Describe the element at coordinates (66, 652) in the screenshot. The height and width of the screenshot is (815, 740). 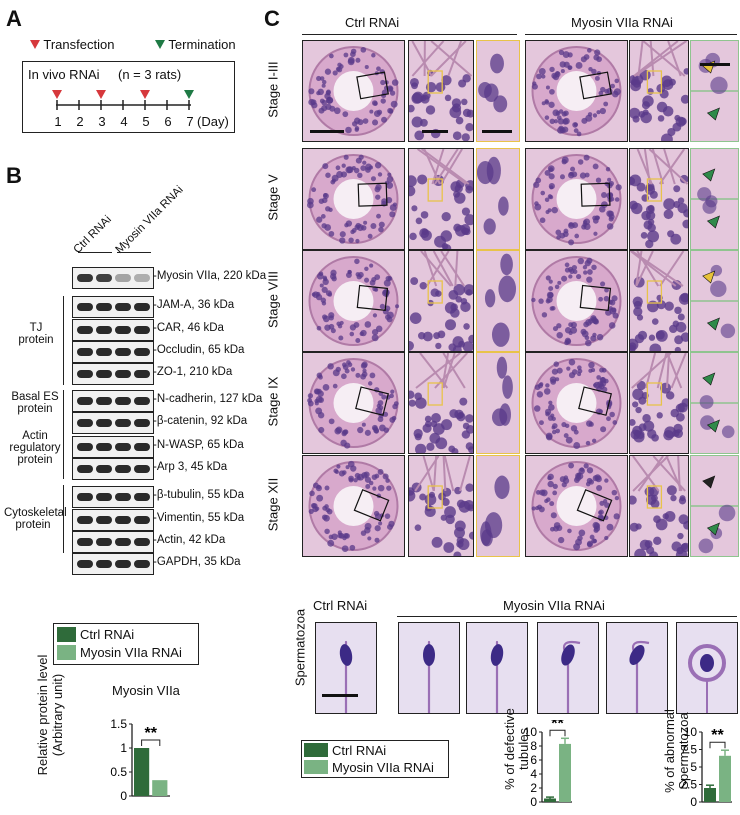
I see `legend-swatch-myo` at that location.